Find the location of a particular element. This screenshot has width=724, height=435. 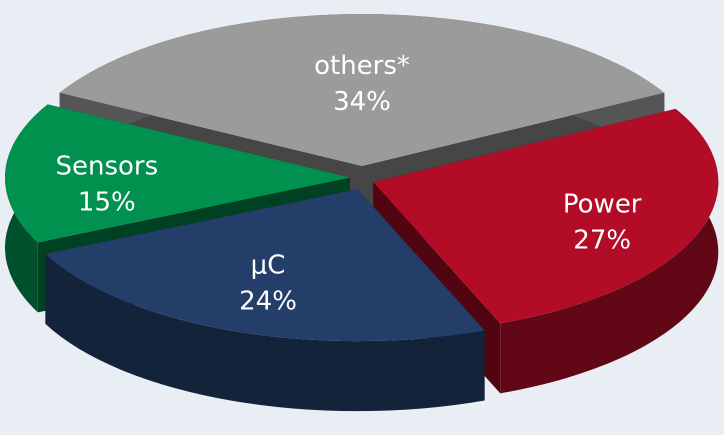

slice-value-label: 27% is located at coordinates (602, 241).